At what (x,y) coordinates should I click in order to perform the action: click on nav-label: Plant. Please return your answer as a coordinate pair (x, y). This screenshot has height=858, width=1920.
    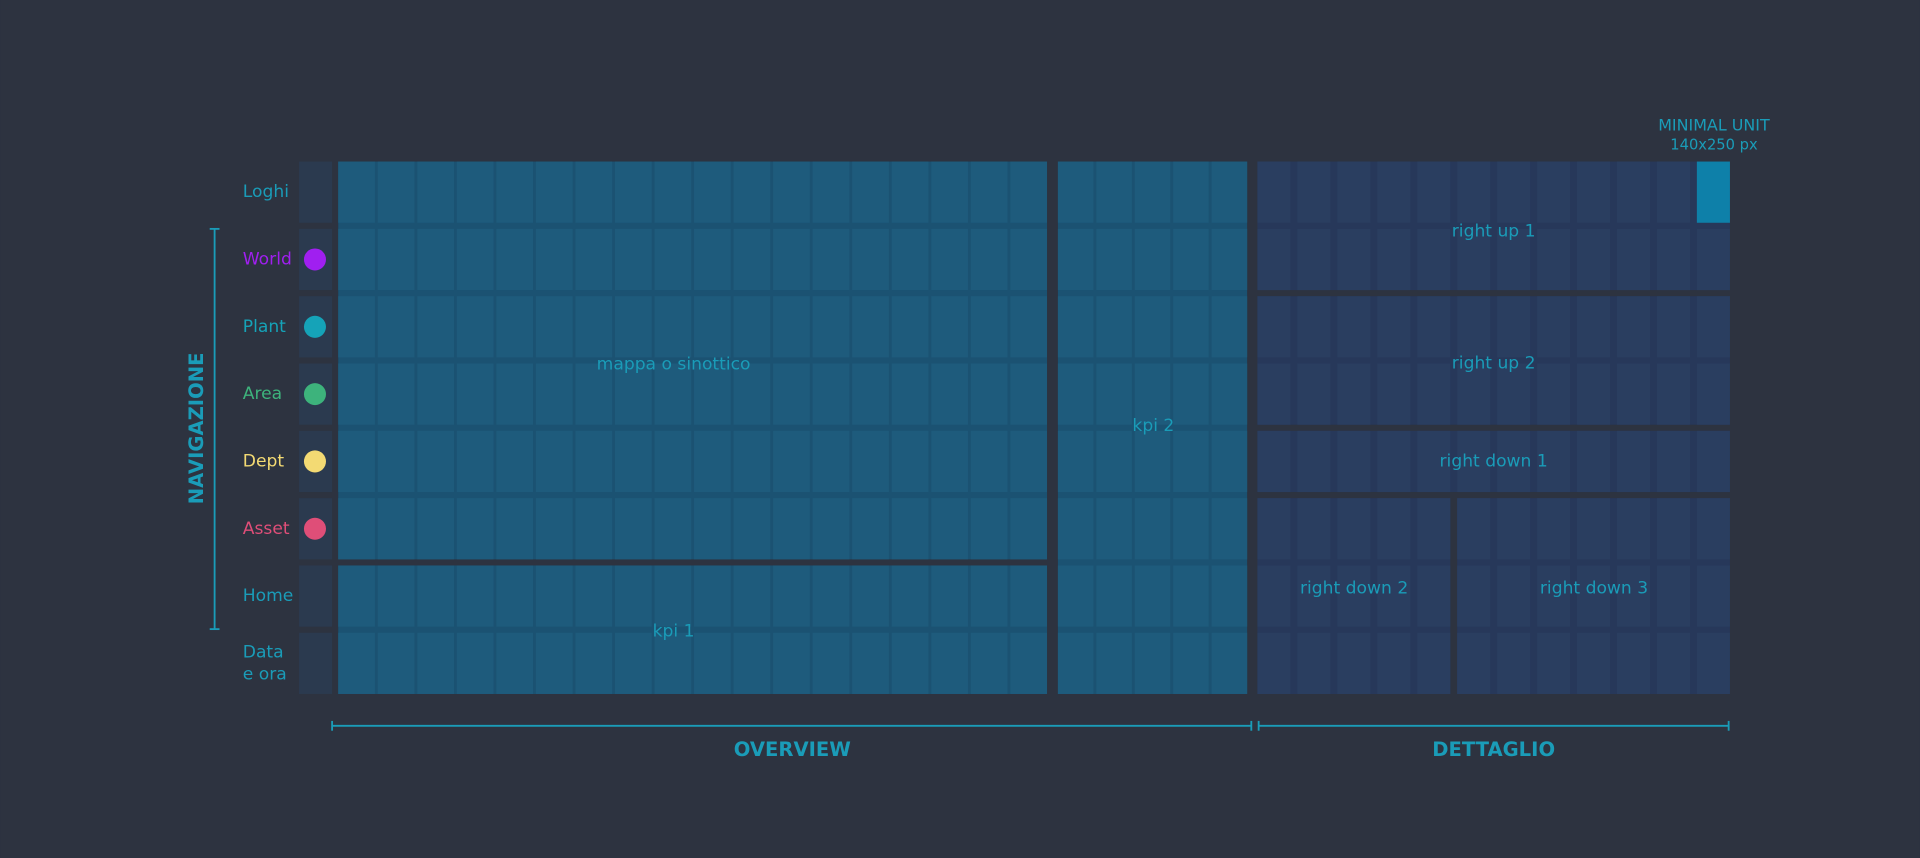
    Looking at the image, I should click on (264, 327).